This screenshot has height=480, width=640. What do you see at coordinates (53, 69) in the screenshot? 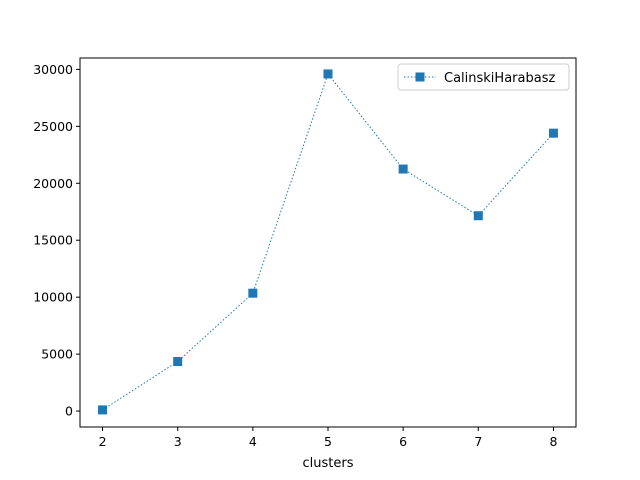
I see `y-tick-label: 30000` at bounding box center [53, 69].